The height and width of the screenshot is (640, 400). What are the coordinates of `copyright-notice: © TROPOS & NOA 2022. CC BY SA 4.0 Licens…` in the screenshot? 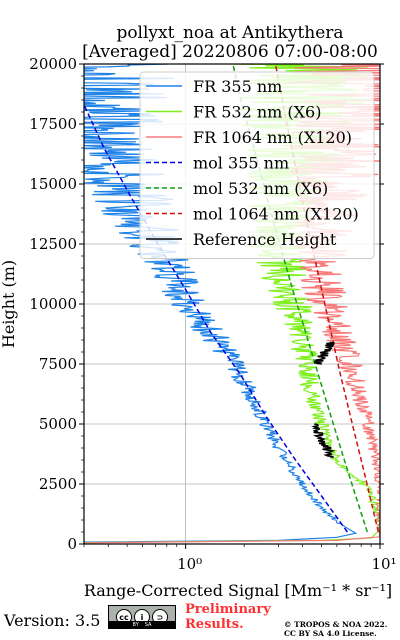 It's located at (335, 629).